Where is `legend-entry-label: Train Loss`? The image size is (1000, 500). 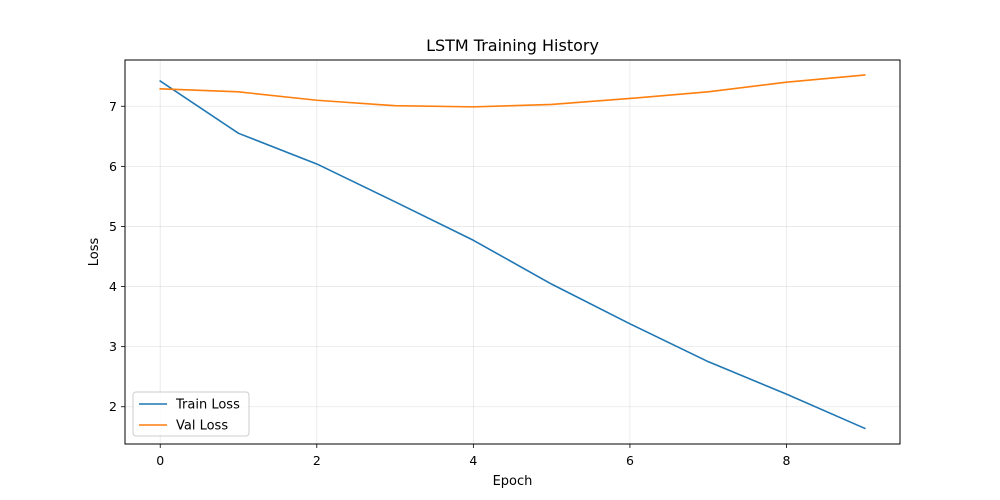
legend-entry-label: Train Loss is located at coordinates (207, 405).